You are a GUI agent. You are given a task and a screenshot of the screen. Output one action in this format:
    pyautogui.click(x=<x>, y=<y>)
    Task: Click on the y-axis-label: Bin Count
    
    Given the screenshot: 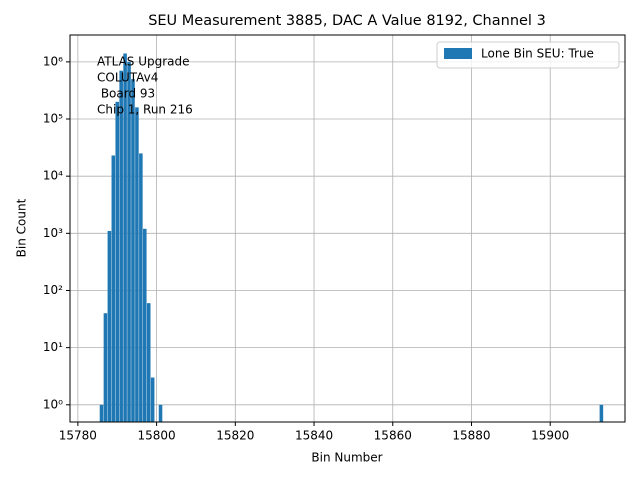 What is the action you would take?
    pyautogui.click(x=22, y=227)
    